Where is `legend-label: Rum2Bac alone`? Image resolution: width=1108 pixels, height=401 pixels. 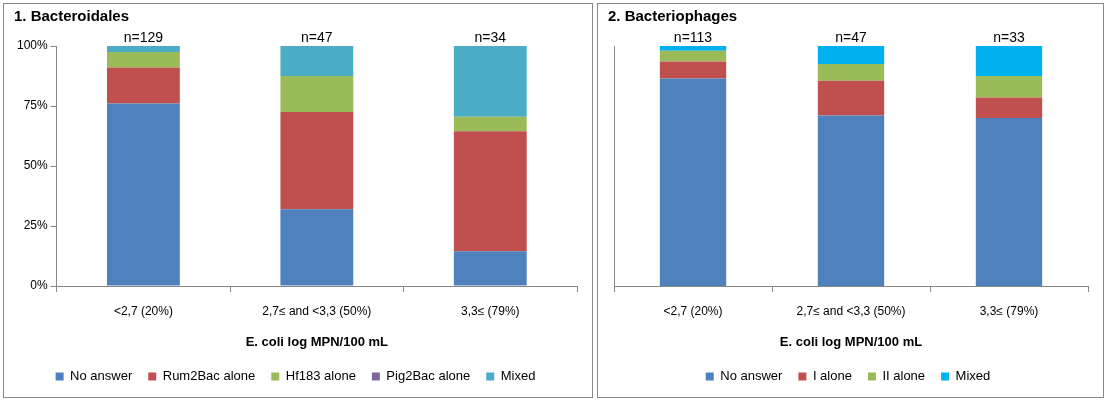
legend-label: Rum2Bac alone is located at coordinates (209, 376).